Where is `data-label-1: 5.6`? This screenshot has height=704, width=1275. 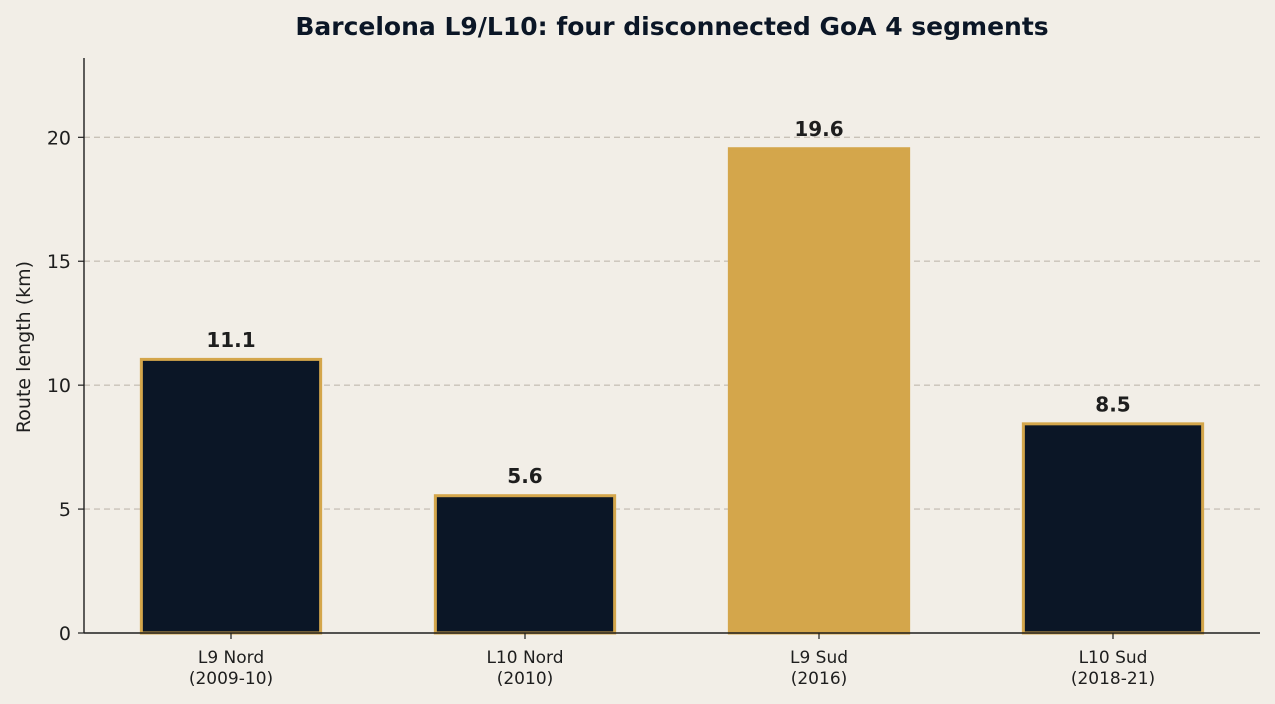 data-label-1: 5.6 is located at coordinates (524, 476).